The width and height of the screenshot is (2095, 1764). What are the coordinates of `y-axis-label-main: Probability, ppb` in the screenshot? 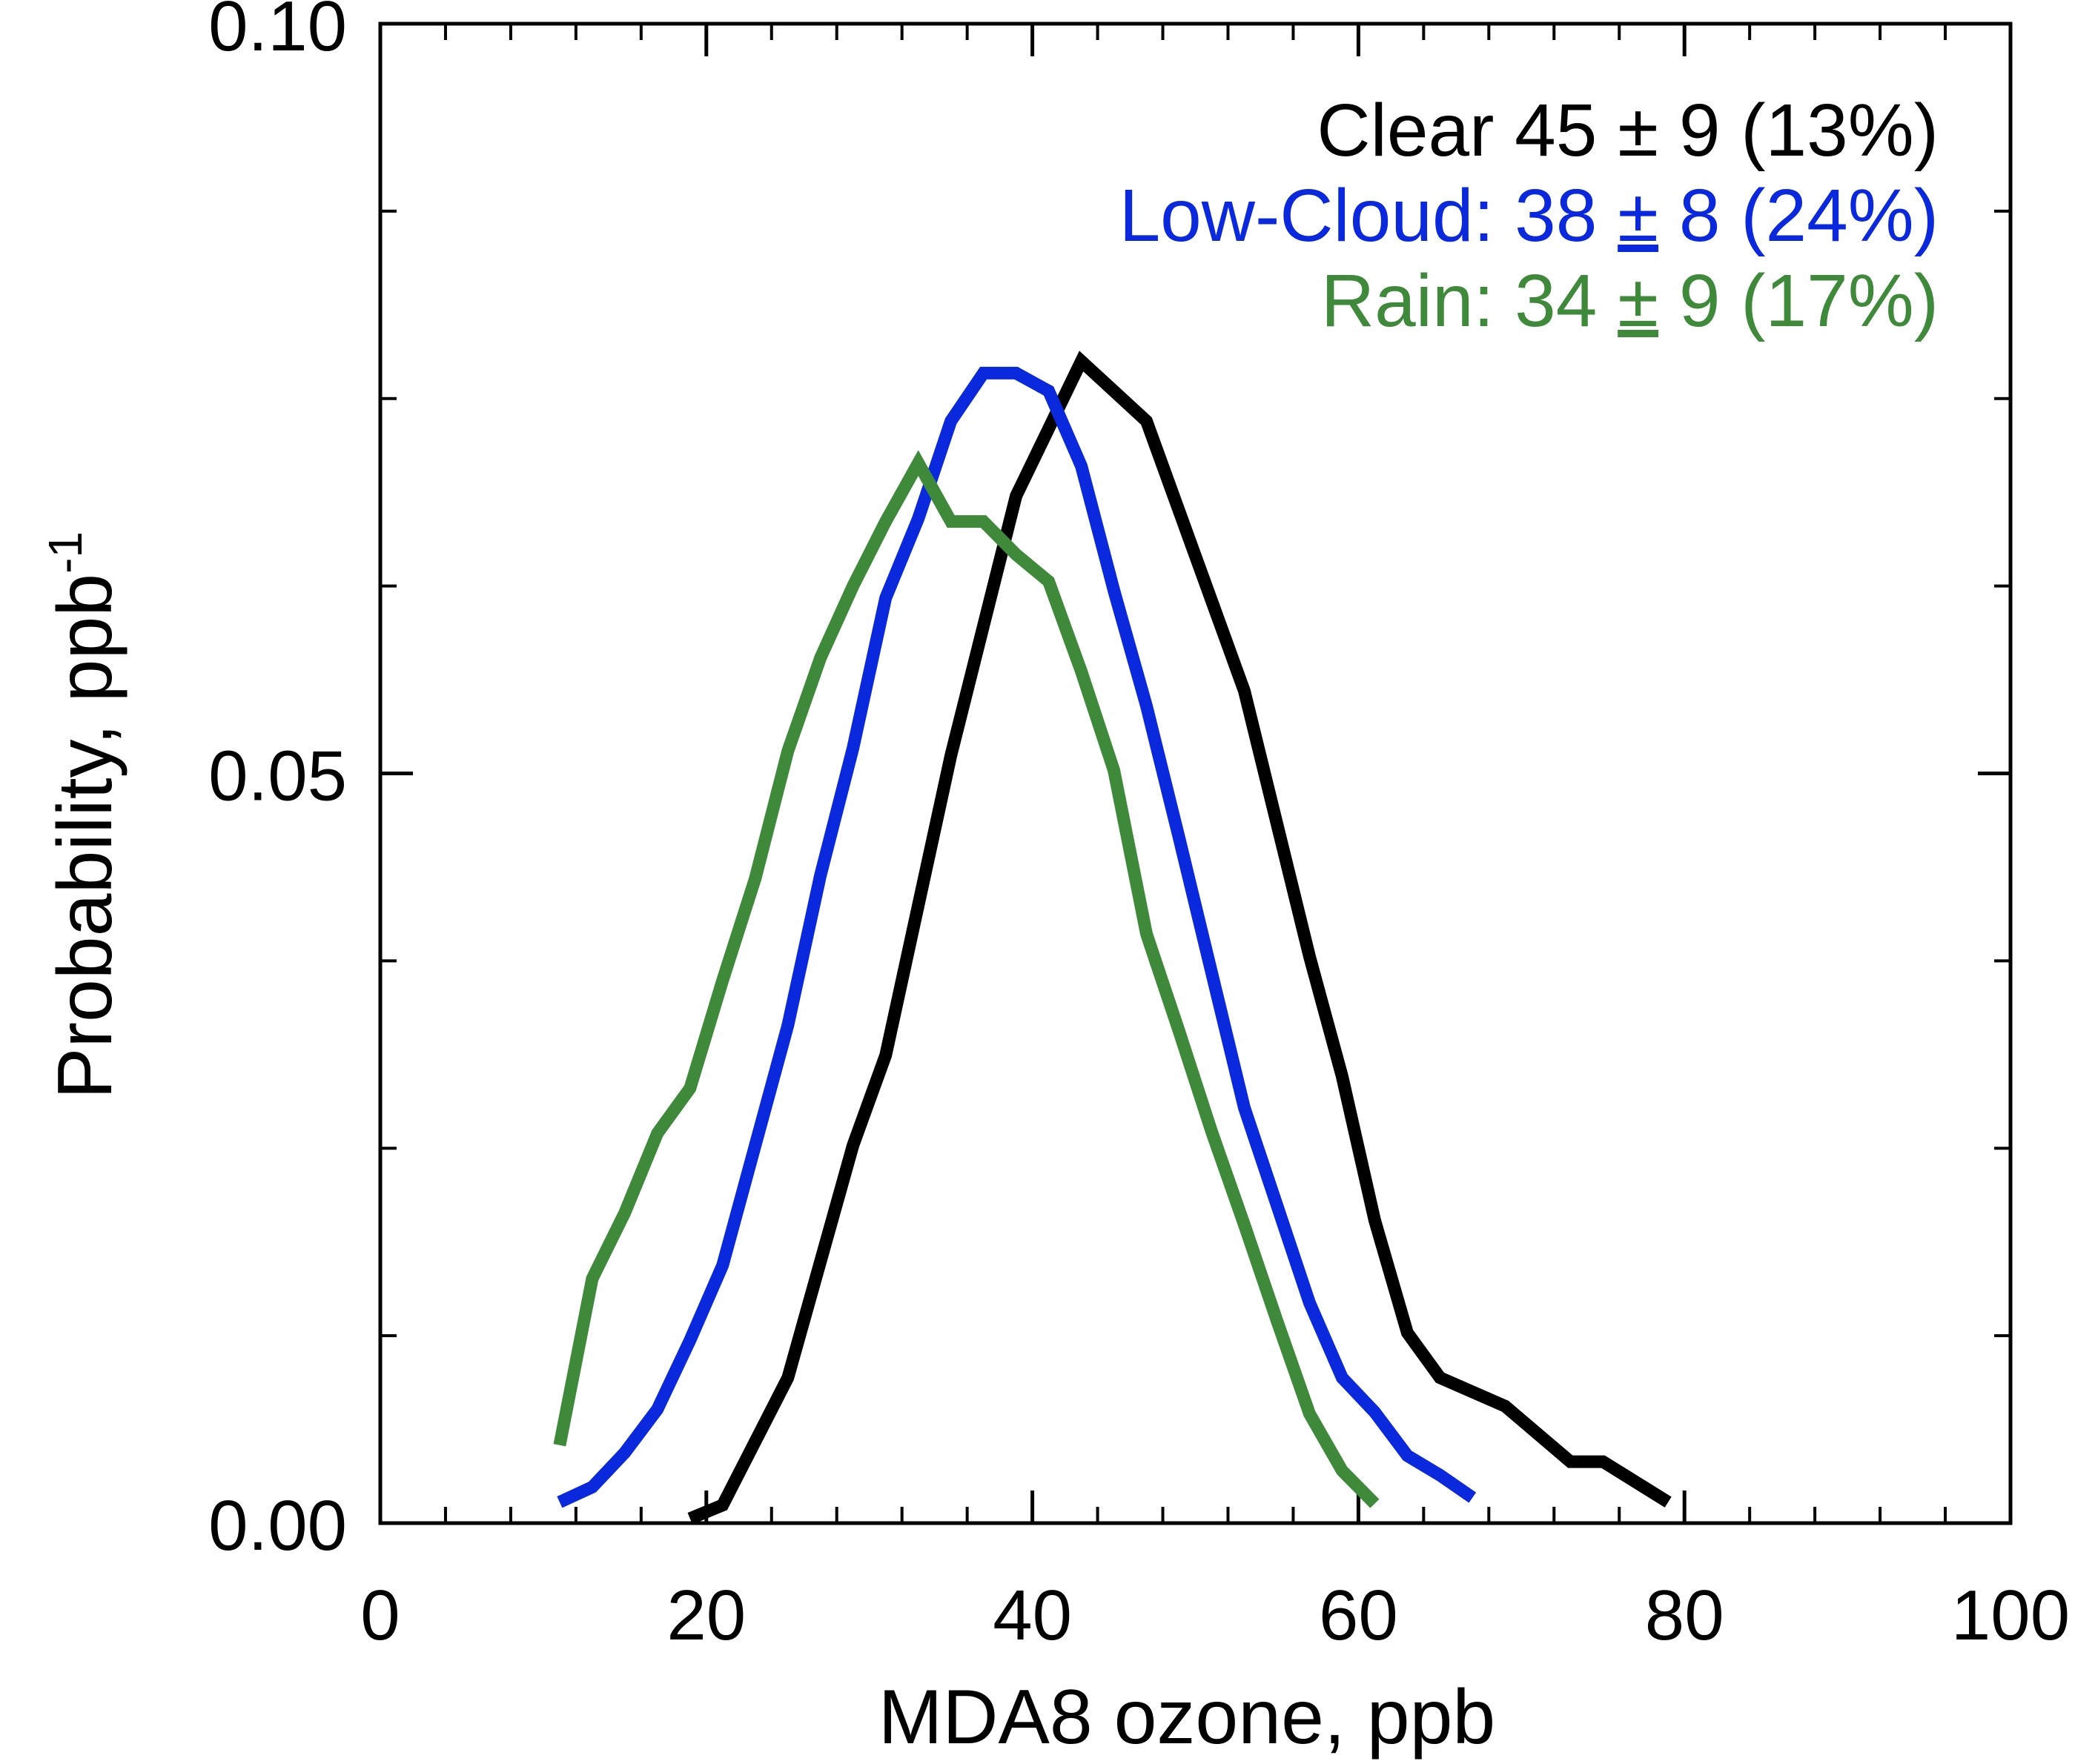 It's located at (85, 836).